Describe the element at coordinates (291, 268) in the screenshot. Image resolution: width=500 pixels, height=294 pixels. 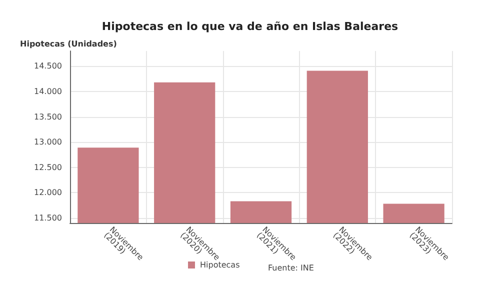
I see `source-note: Fuente: INE` at that location.